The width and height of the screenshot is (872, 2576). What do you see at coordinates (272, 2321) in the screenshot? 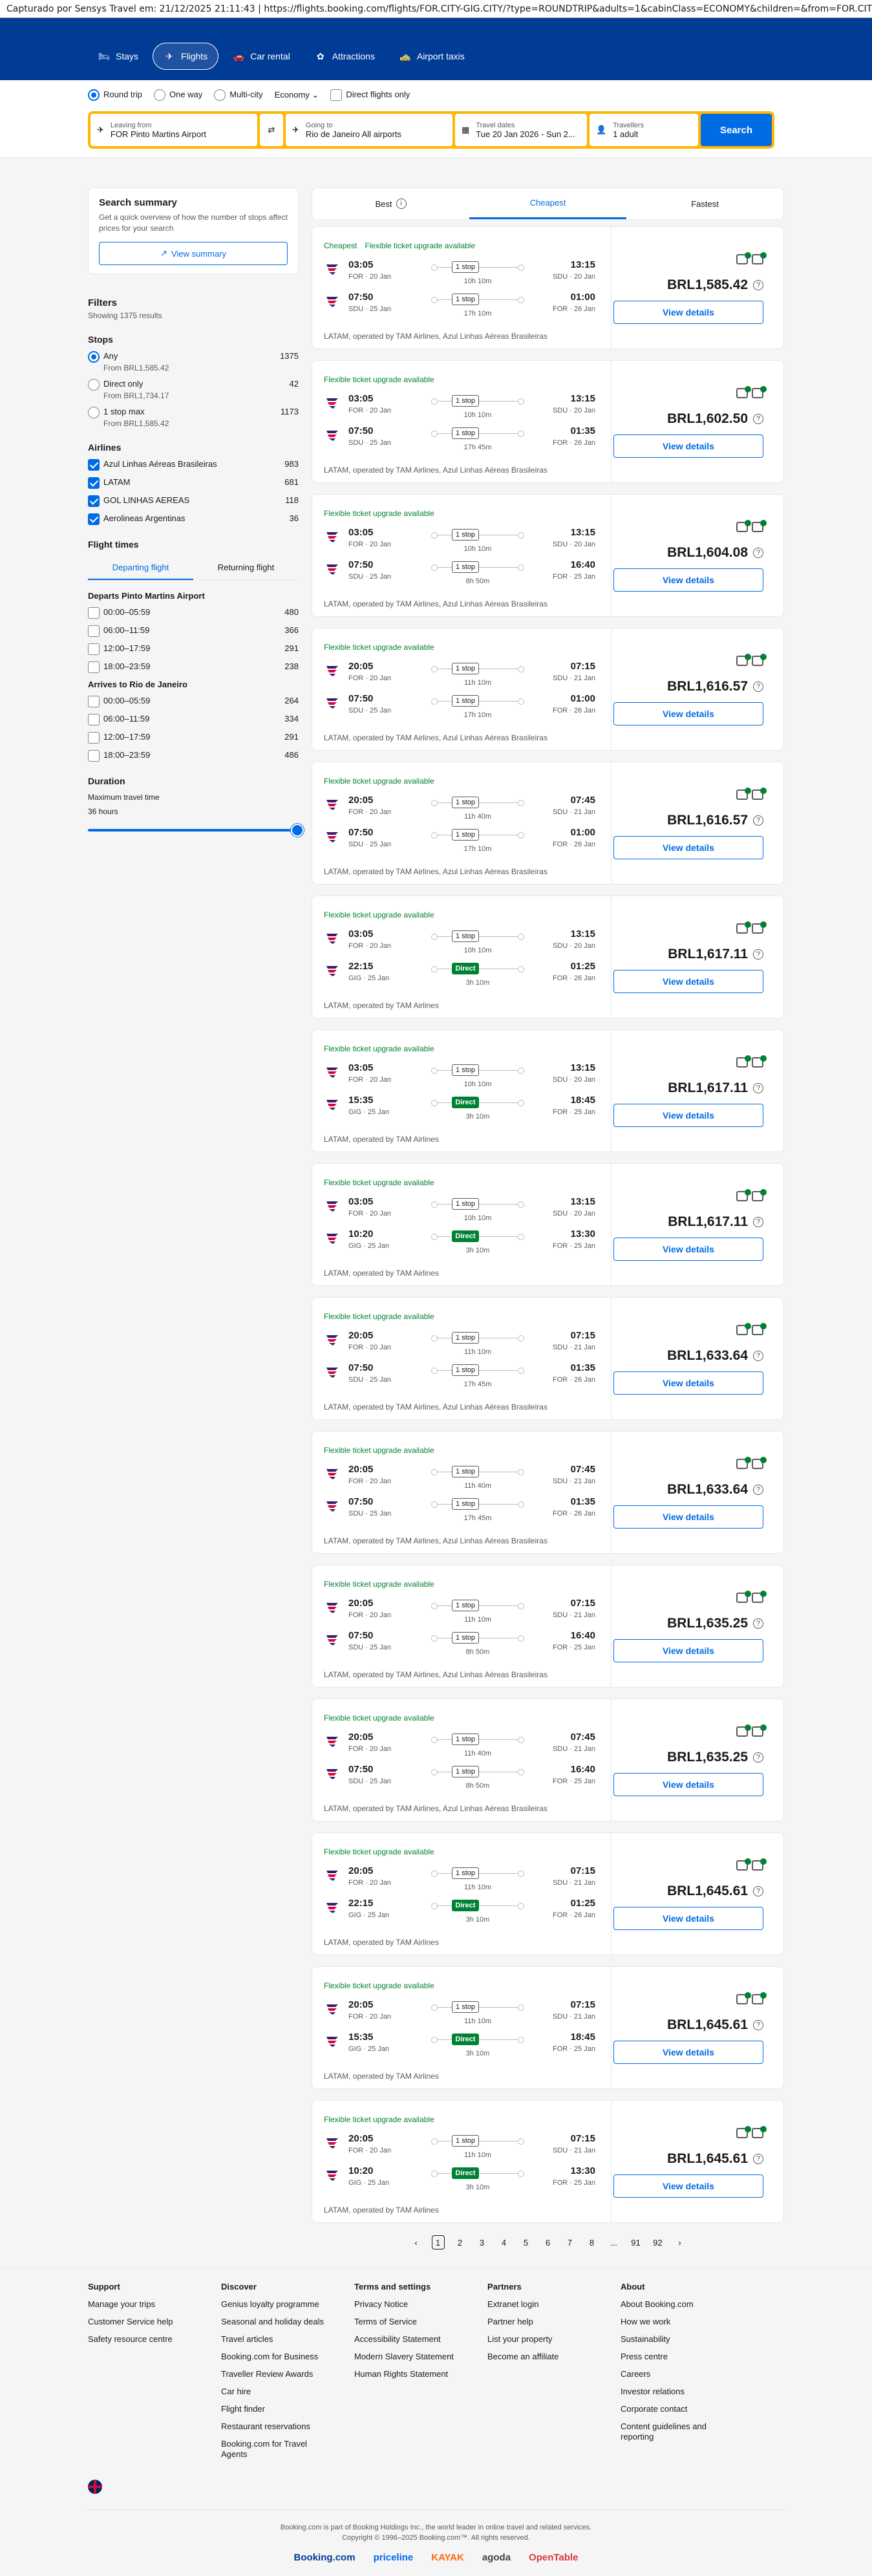
I see `footer-link: Seasonal and holiday deals` at bounding box center [272, 2321].